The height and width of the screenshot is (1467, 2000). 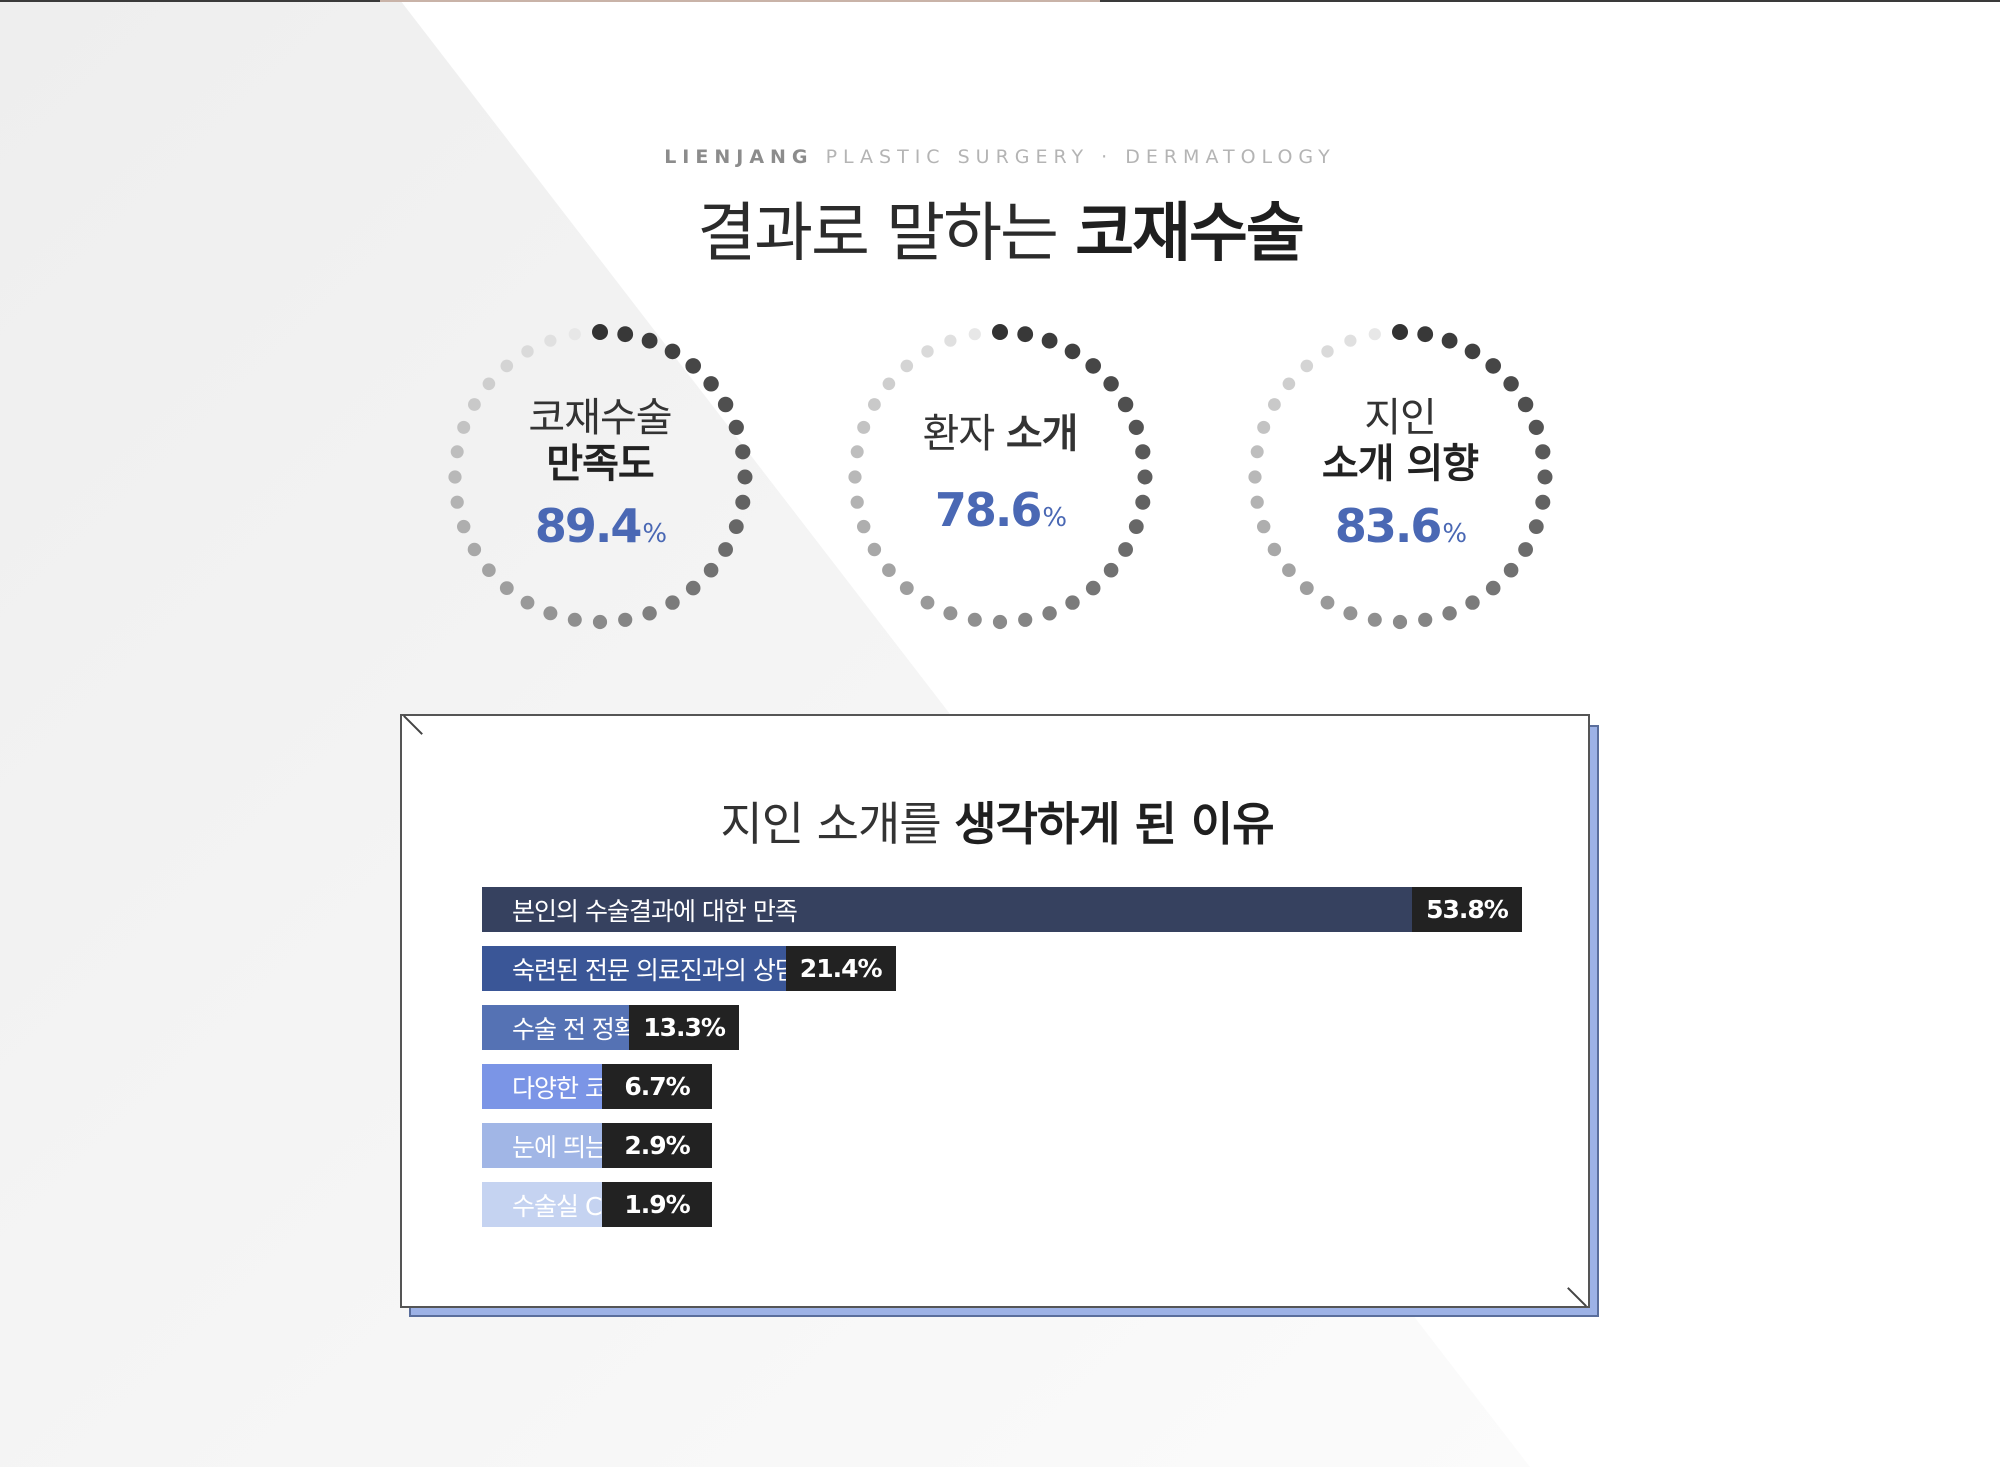 What do you see at coordinates (600, 464) in the screenshot?
I see `stat-label-line2: 만족도` at bounding box center [600, 464].